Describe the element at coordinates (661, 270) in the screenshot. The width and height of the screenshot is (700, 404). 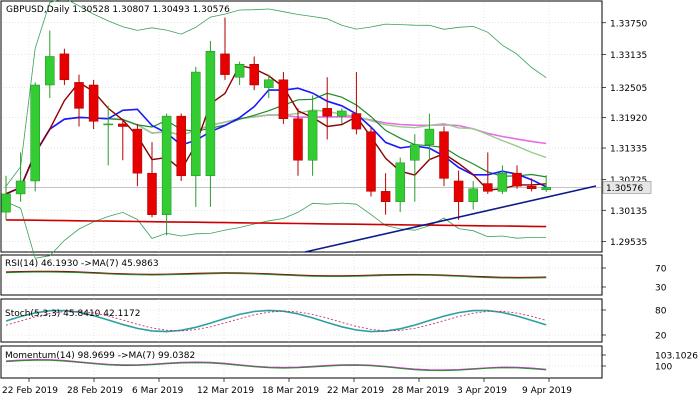
I see `rsi-tick-label: 70` at that location.